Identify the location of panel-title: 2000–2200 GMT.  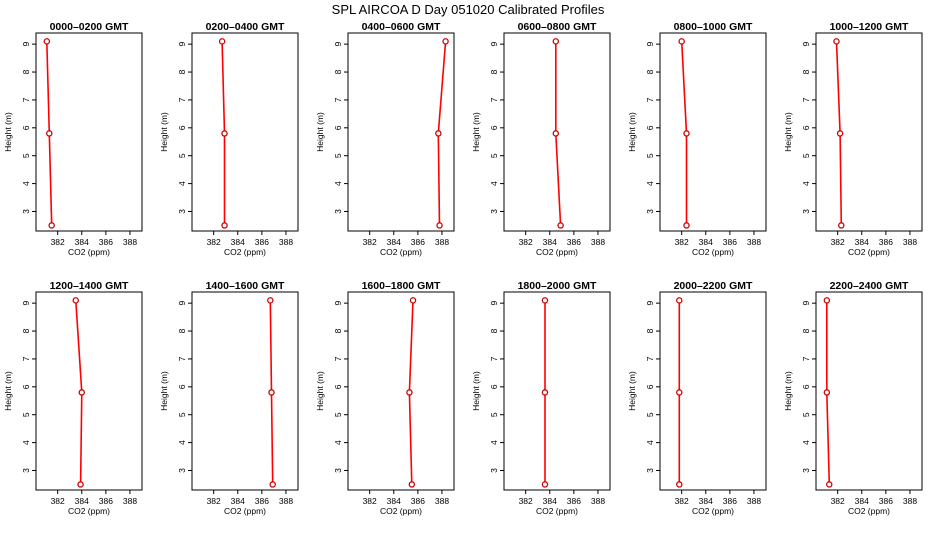
(713, 286).